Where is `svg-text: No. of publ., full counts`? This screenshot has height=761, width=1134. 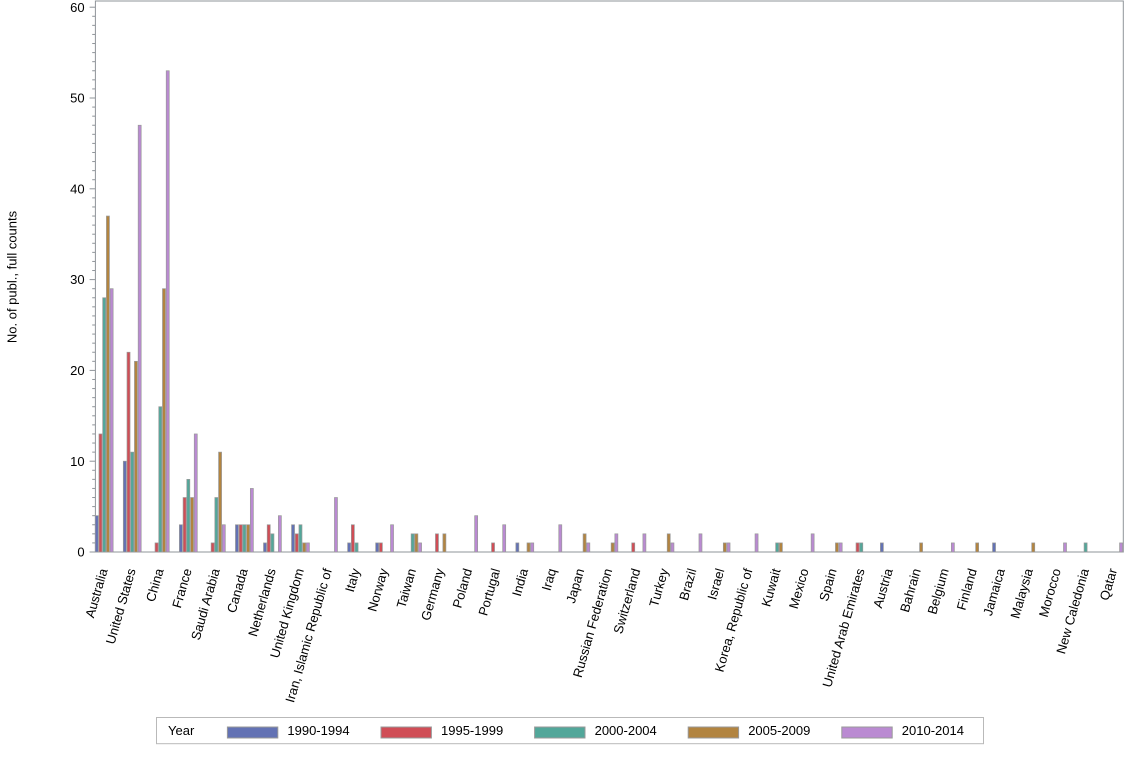
svg-text: No. of publ., full counts is located at coordinates (12, 276).